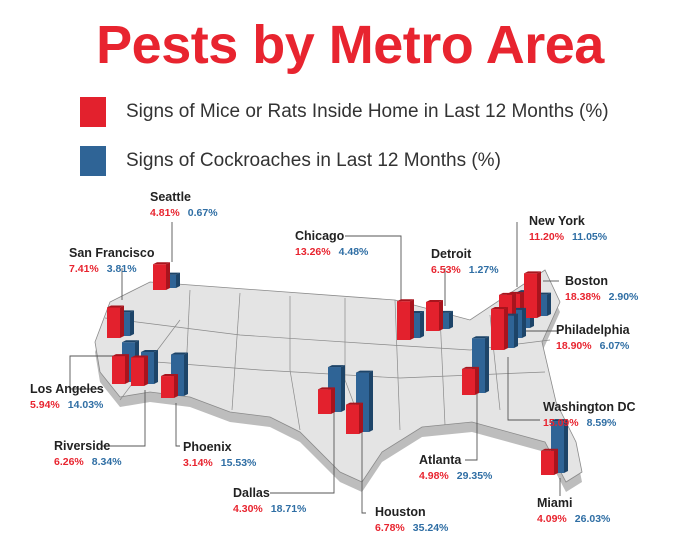 The height and width of the screenshot is (554, 700). What do you see at coordinates (587, 281) in the screenshot?
I see `city-name: Boston` at bounding box center [587, 281].